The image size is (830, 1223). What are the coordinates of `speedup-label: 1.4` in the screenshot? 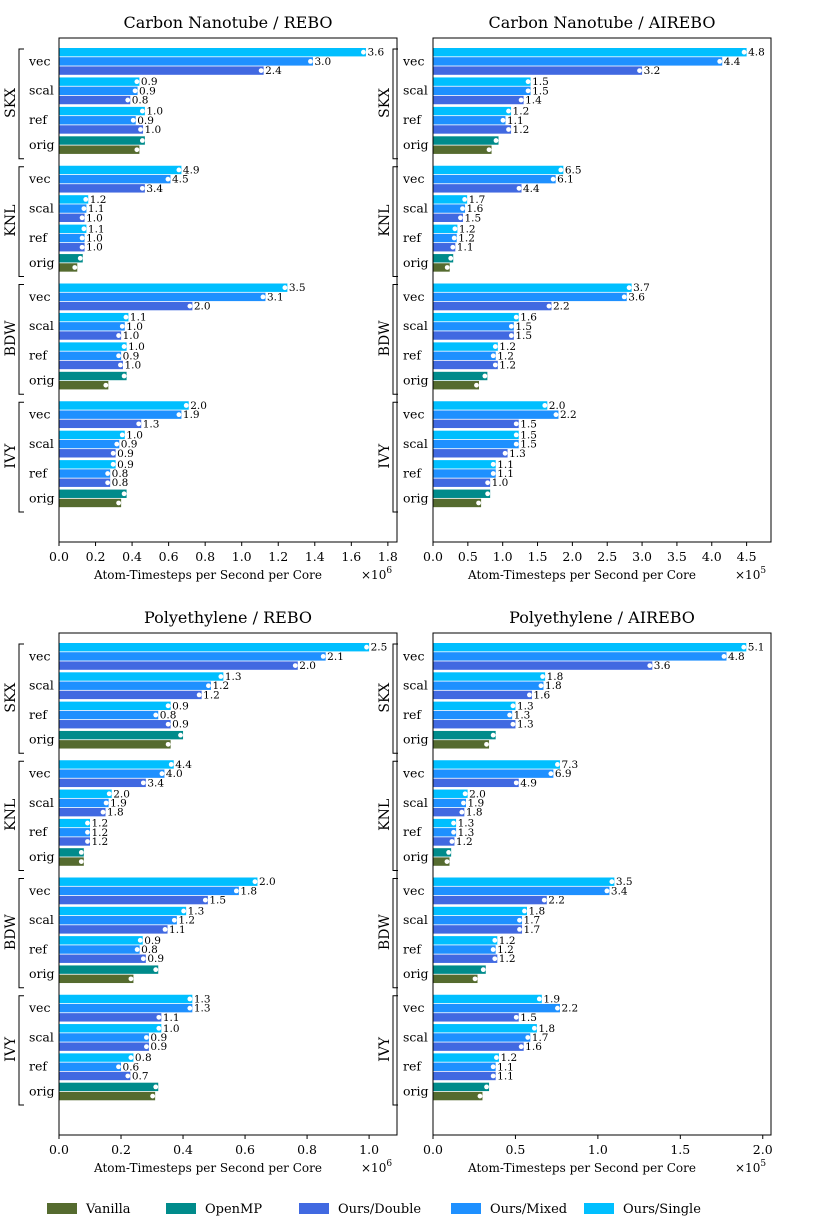 It's located at (533, 101).